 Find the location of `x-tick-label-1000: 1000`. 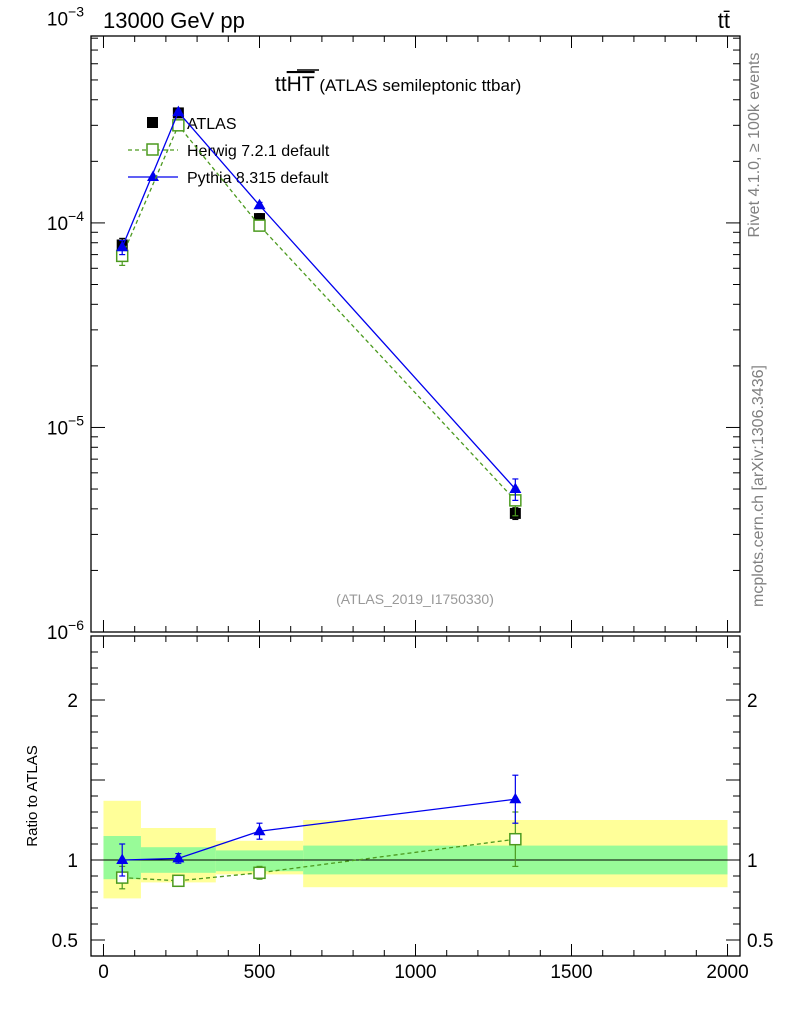

x-tick-label-1000: 1000 is located at coordinates (415, 972).